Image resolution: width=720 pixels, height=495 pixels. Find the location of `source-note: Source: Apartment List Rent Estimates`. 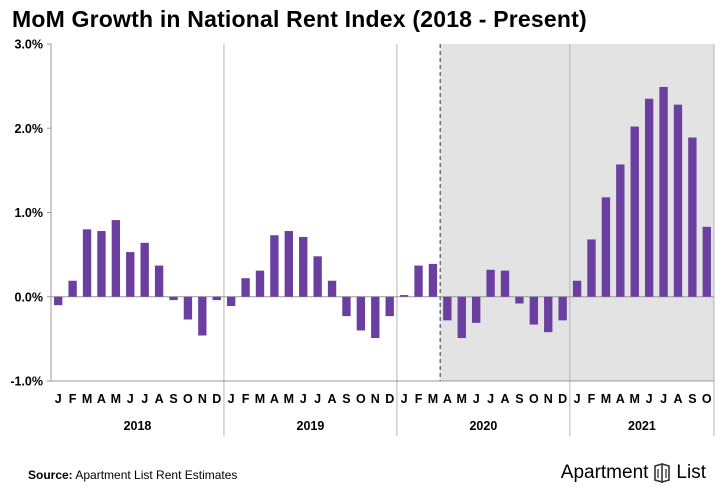

source-note: Source: Apartment List Rent Estimates is located at coordinates (132, 475).